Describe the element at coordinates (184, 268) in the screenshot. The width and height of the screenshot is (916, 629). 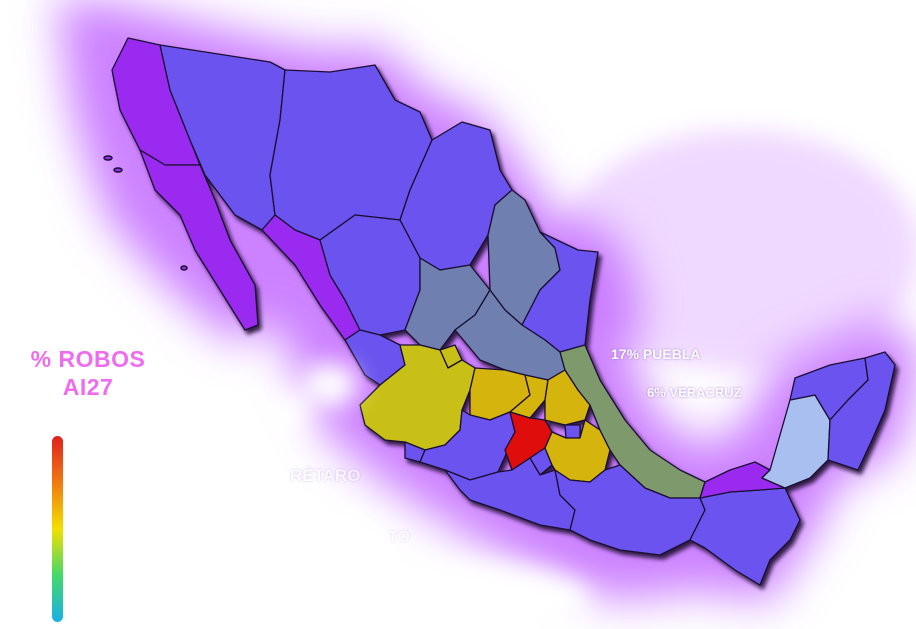
I see `island-c` at that location.